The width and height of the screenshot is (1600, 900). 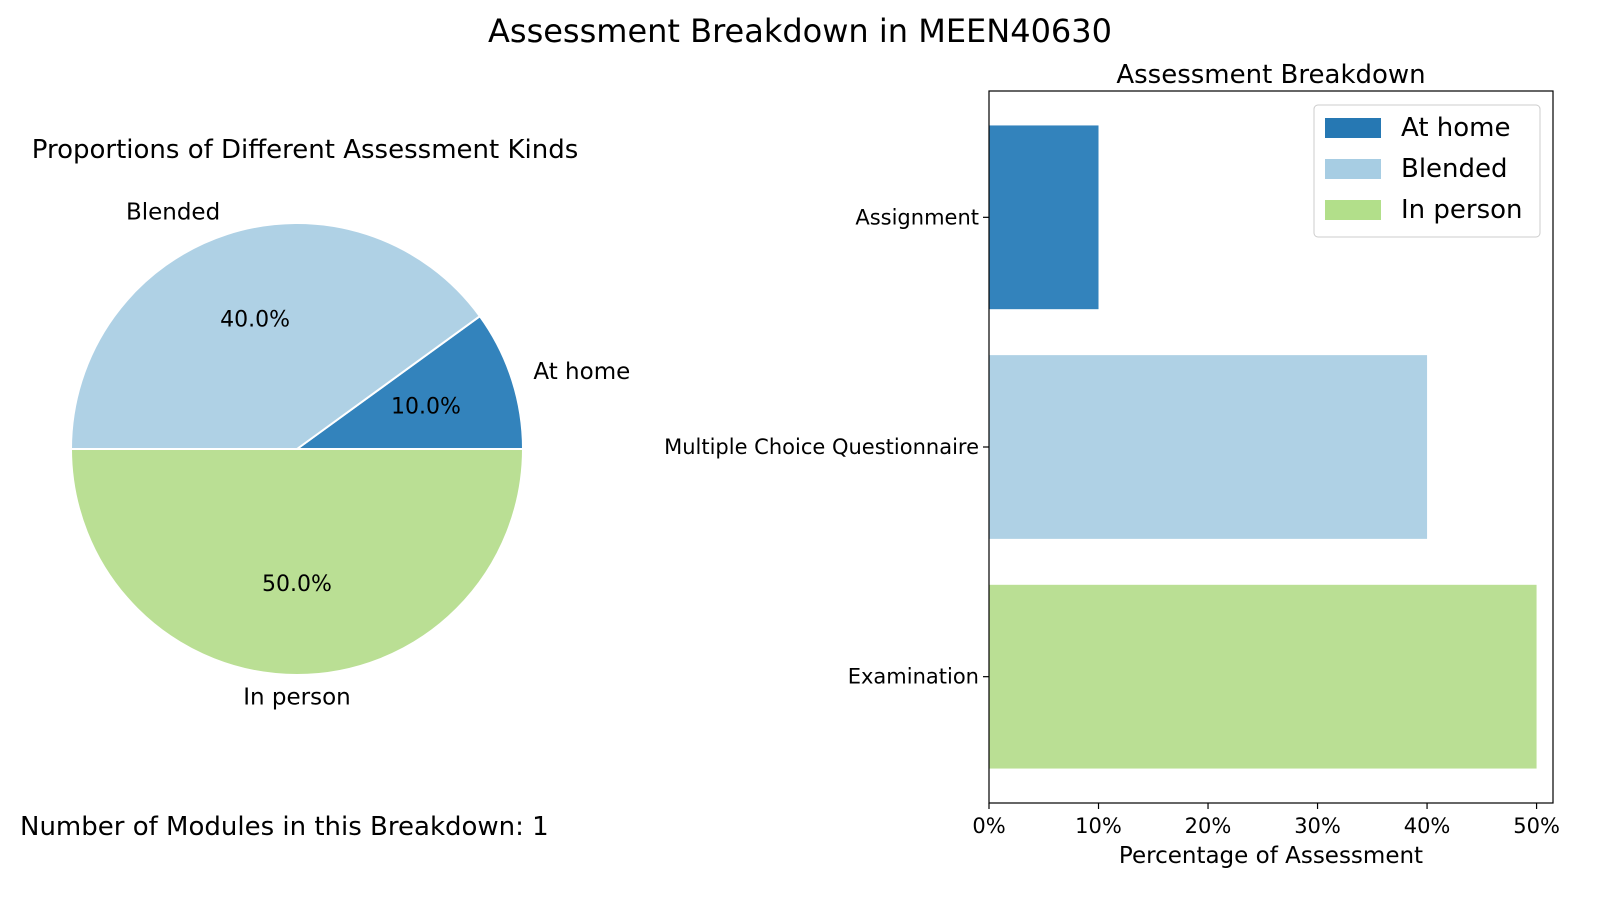 What do you see at coordinates (821, 447) in the screenshot?
I see `y-tick-label-multiple-choice-questionnaire: Multiple Choice Questionnaire` at bounding box center [821, 447].